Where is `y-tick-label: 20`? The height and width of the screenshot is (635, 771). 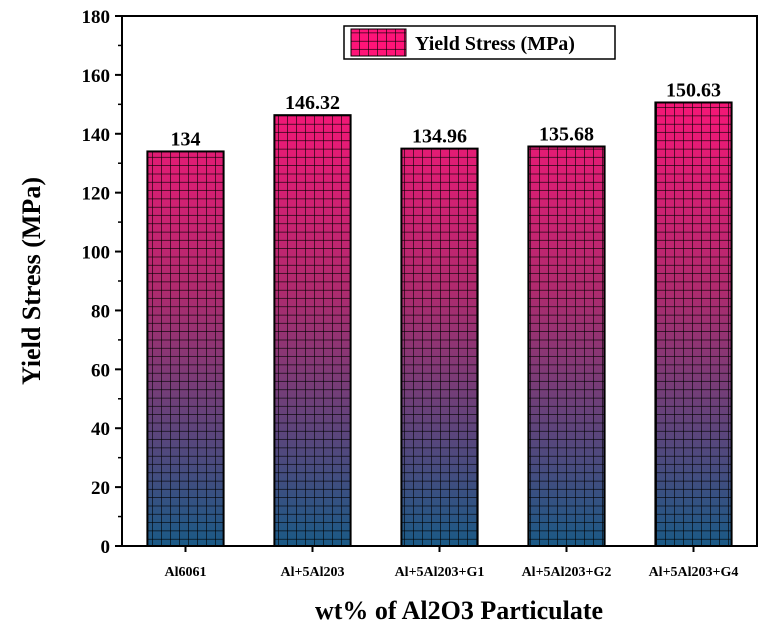 y-tick-label: 20 is located at coordinates (100, 488).